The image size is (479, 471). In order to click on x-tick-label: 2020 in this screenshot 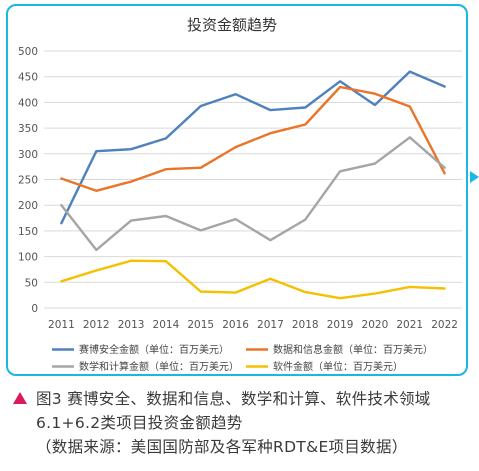, I will do `click(375, 325)`.